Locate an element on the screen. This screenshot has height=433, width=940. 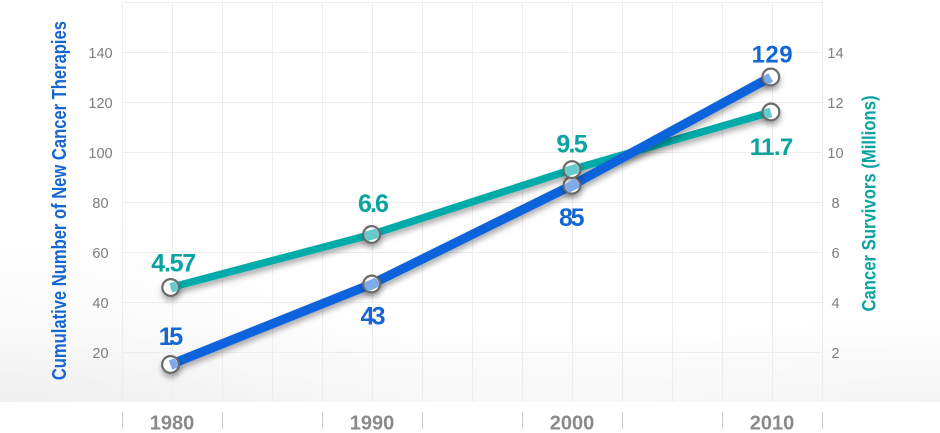
svg-text: 4.57 is located at coordinates (173, 264).